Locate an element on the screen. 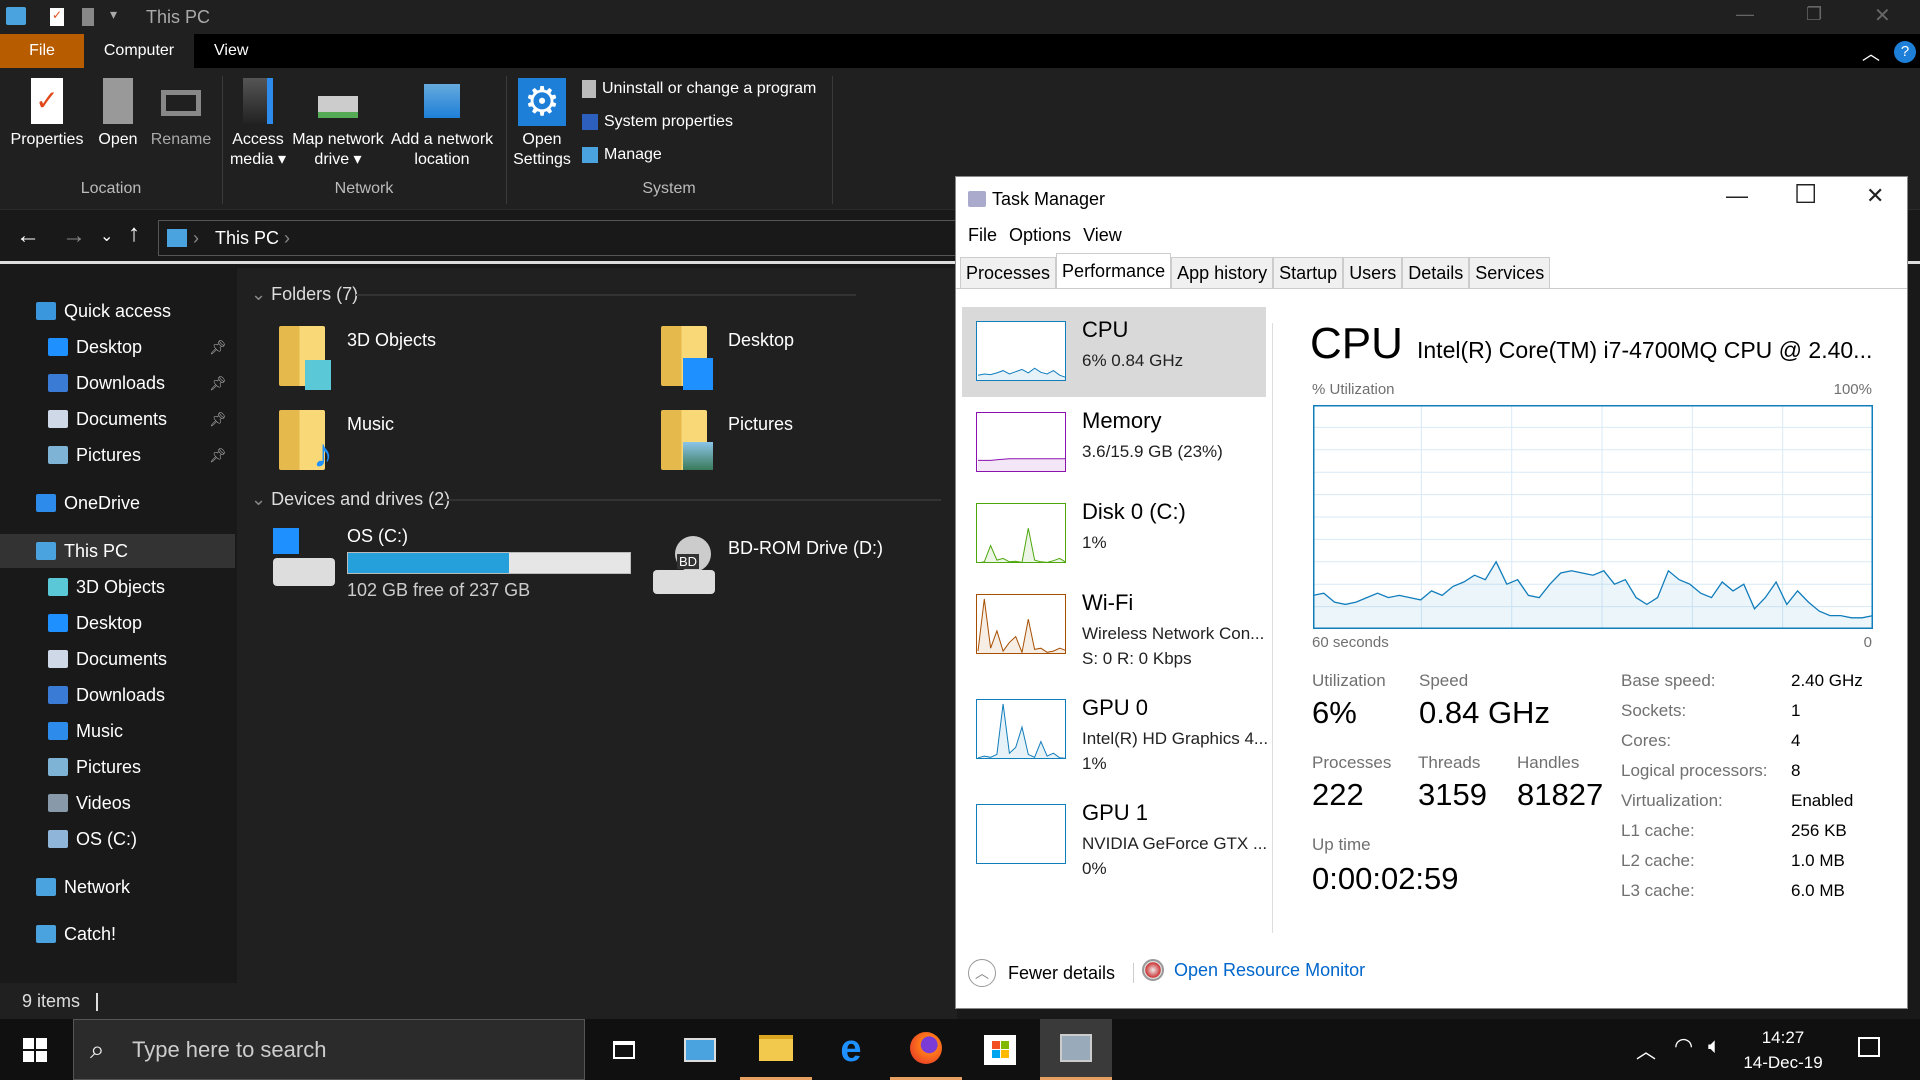 This screenshot has height=1080, width=1920. notification-center-icon is located at coordinates (1869, 1047).